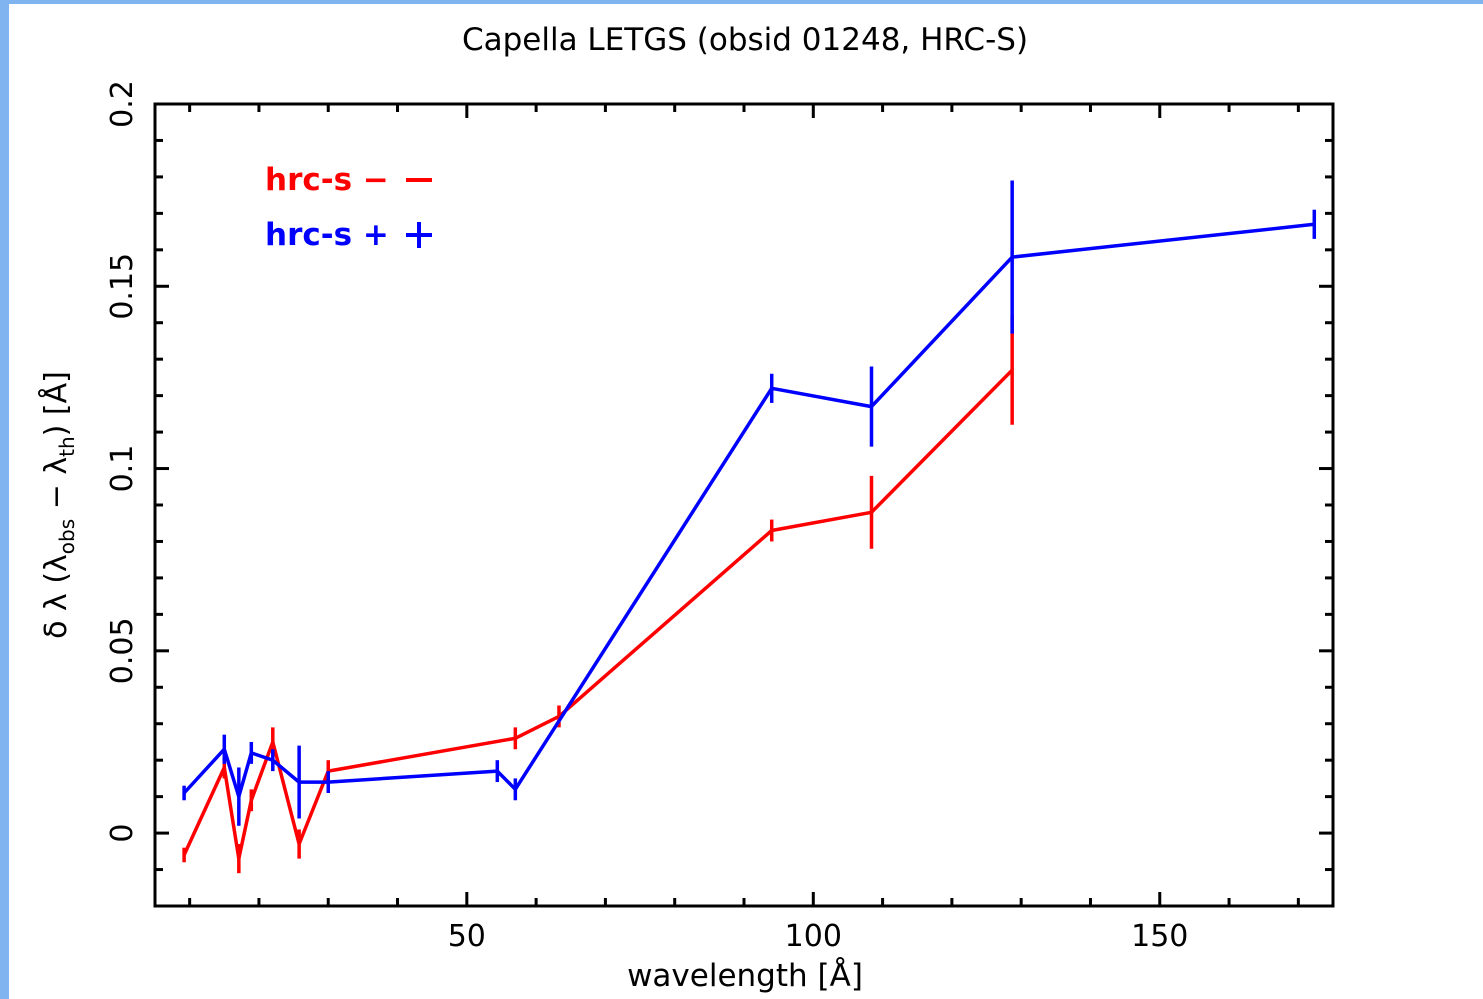 The image size is (1483, 999). I want to click on y-label-middle: − λ, so click(56, 488).